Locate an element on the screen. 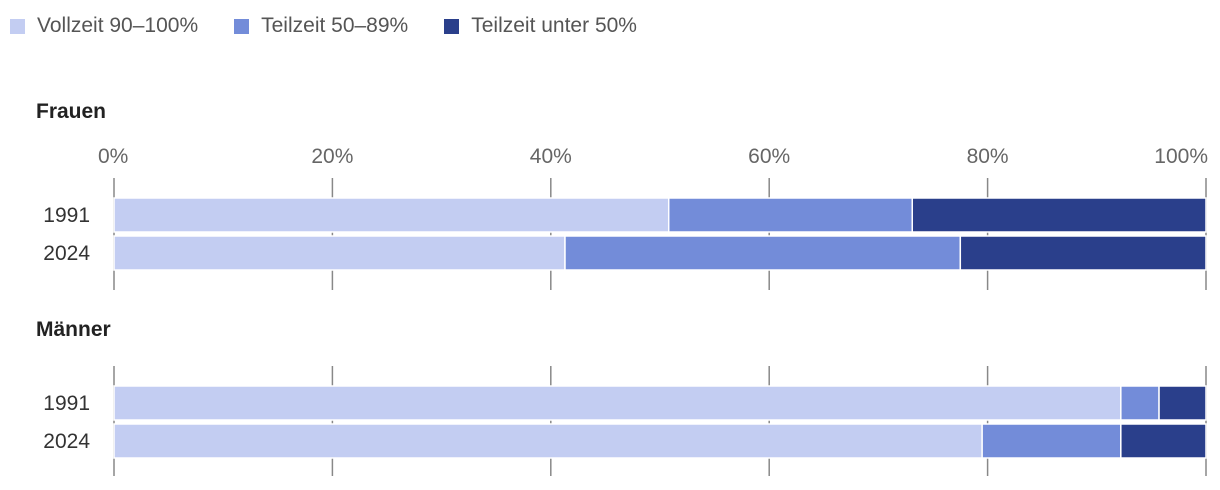 The width and height of the screenshot is (1220, 490). legend-label: Vollzeit 90–100% is located at coordinates (118, 25).